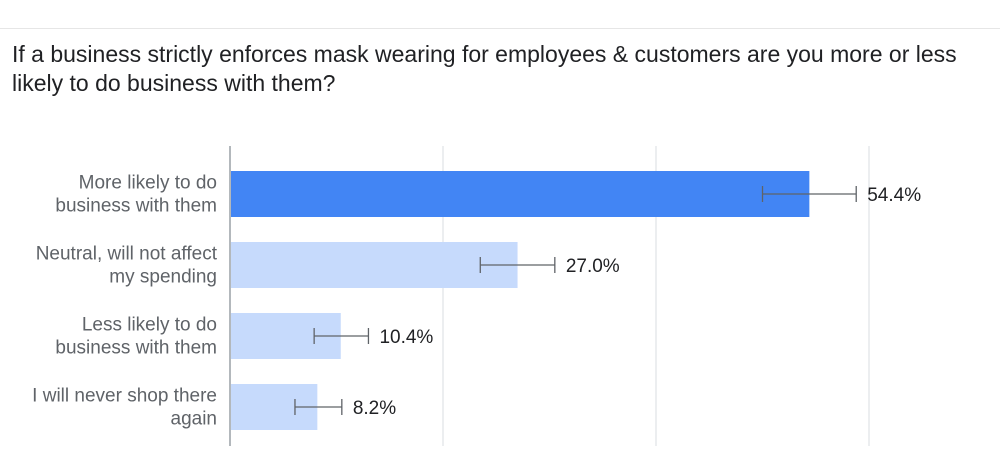 Image resolution: width=1000 pixels, height=476 pixels. Describe the element at coordinates (124, 396) in the screenshot. I see `category-label-line: I will never shop there` at that location.